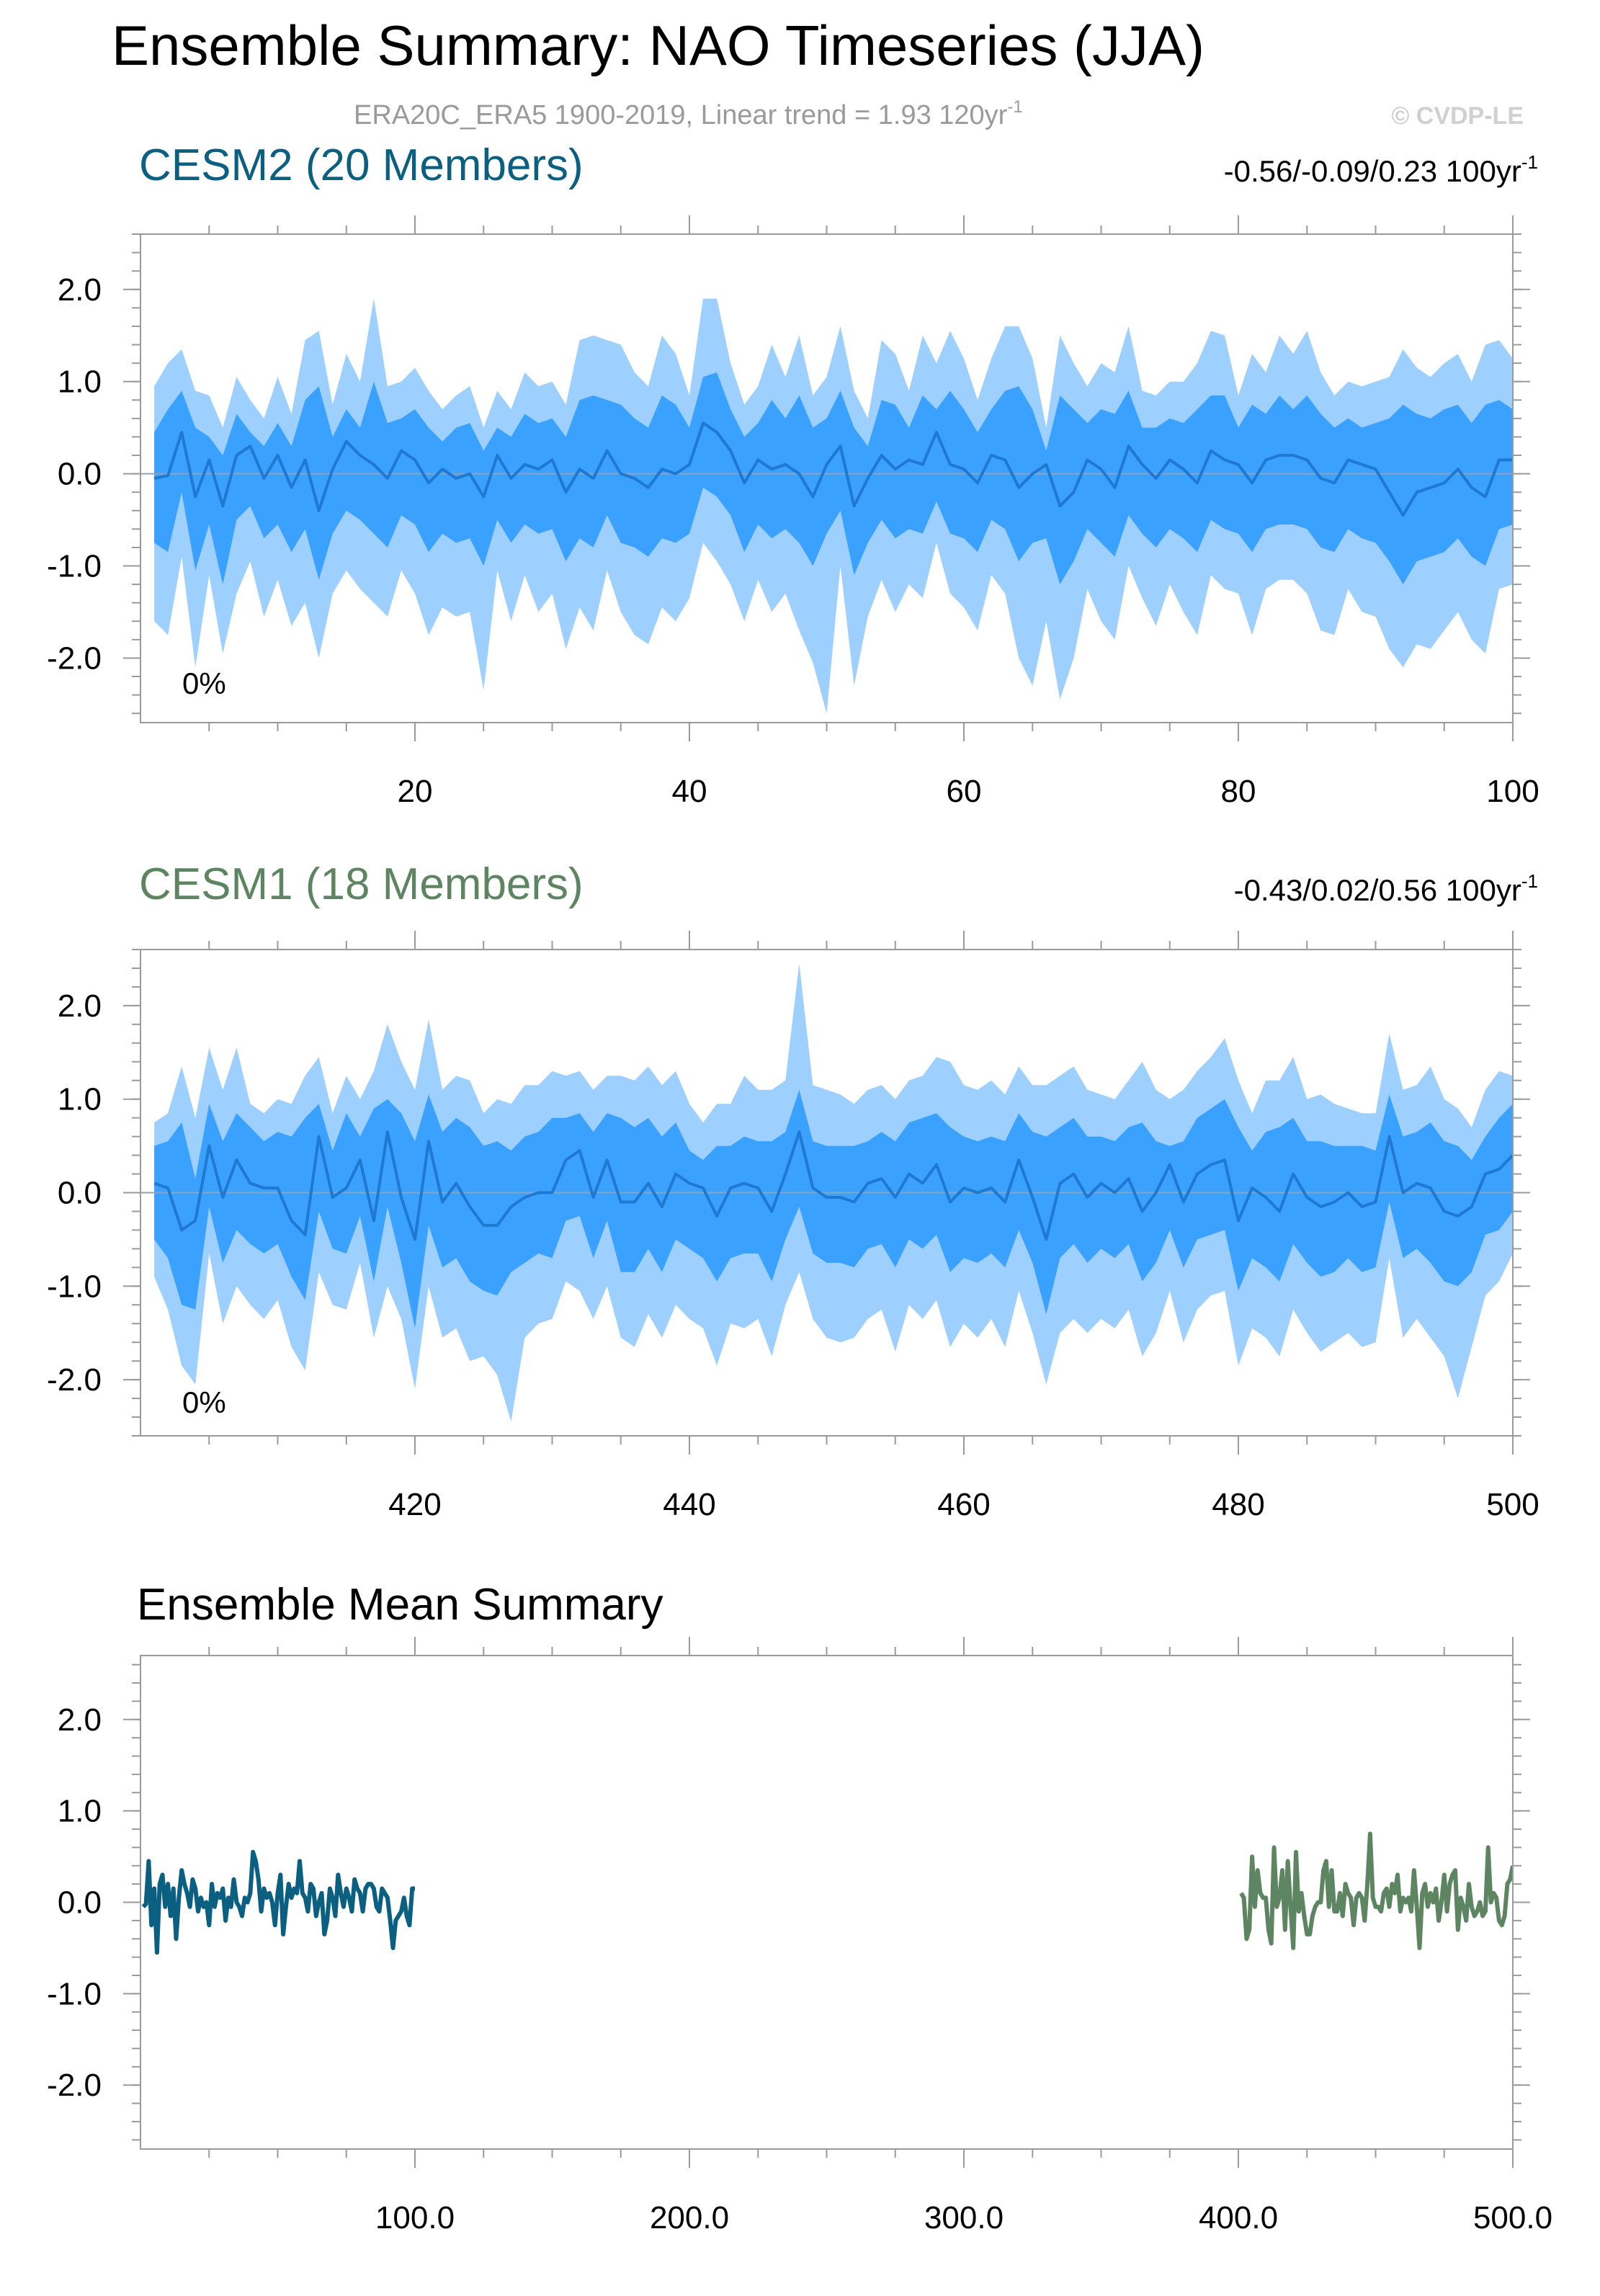  What do you see at coordinates (689, 2217) in the screenshot?
I see `x-tick-label: 200.0` at bounding box center [689, 2217].